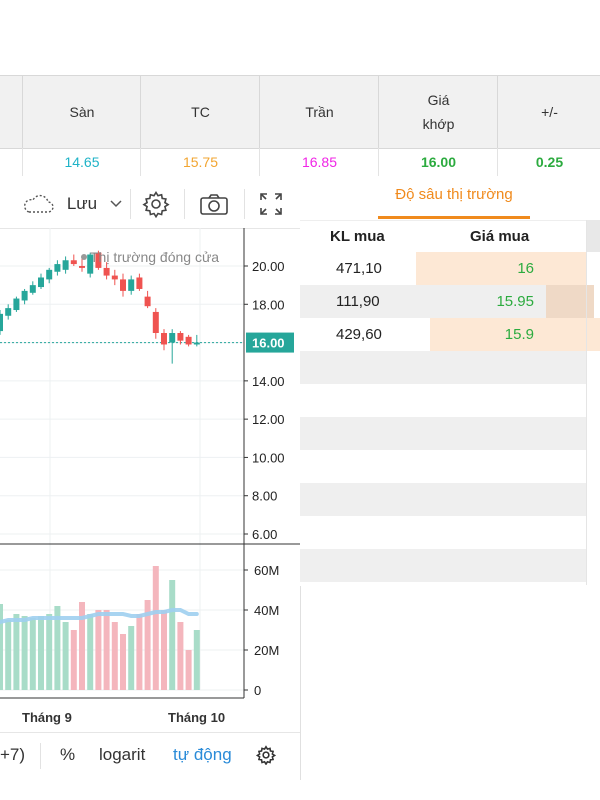 The width and height of the screenshot is (600, 800). I want to click on market-status-text: Thị trường đóng cửa, so click(154, 257).